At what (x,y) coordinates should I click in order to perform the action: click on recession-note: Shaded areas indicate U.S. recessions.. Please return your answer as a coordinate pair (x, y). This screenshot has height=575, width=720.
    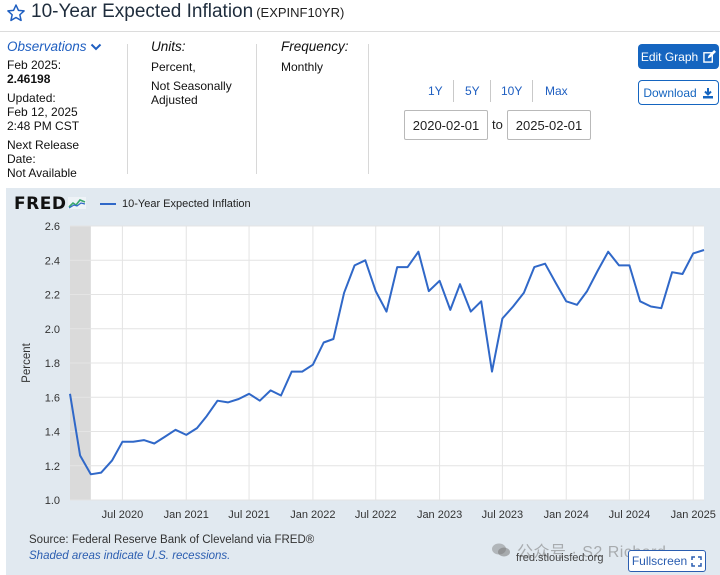
    Looking at the image, I should click on (130, 556).